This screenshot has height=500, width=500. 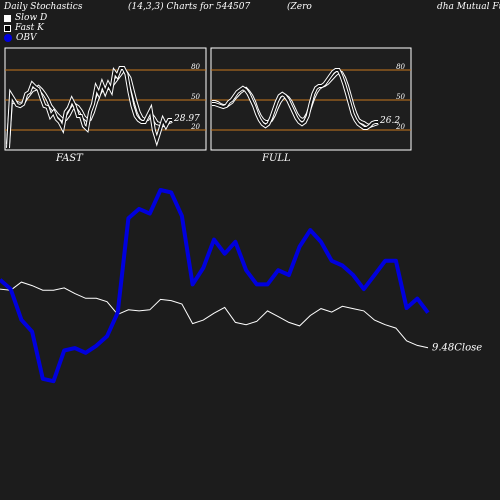 What do you see at coordinates (195, 127) in the screenshot?
I see `fast-level-label-20: 20` at bounding box center [195, 127].